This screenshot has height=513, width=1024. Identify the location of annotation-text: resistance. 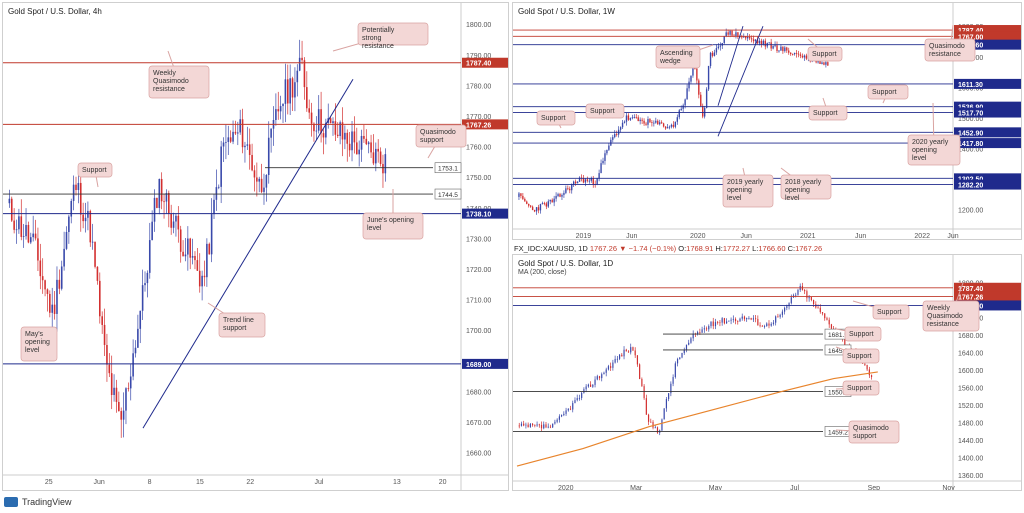
(943, 324).